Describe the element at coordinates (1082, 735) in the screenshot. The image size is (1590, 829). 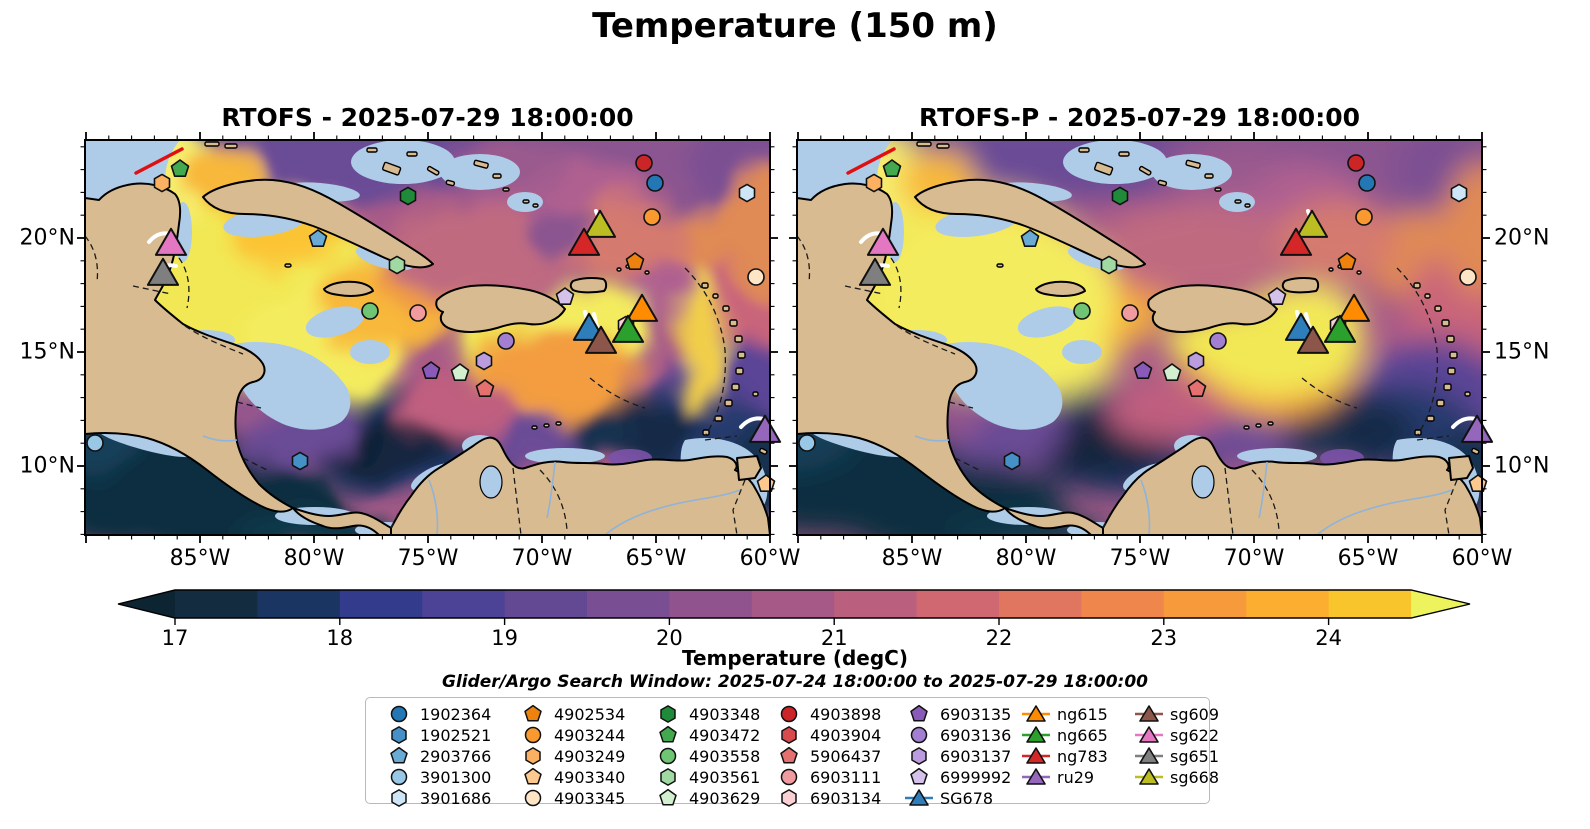
I see `legend-label: ng665` at that location.